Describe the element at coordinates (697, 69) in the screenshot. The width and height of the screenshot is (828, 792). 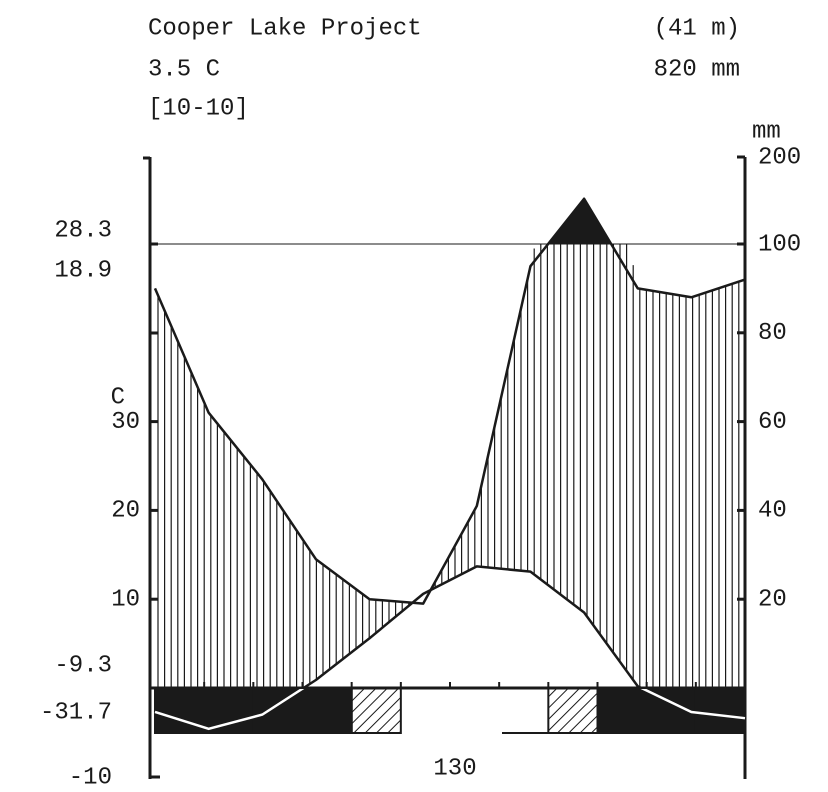
I see `annual-precipitation: 820 mm` at that location.